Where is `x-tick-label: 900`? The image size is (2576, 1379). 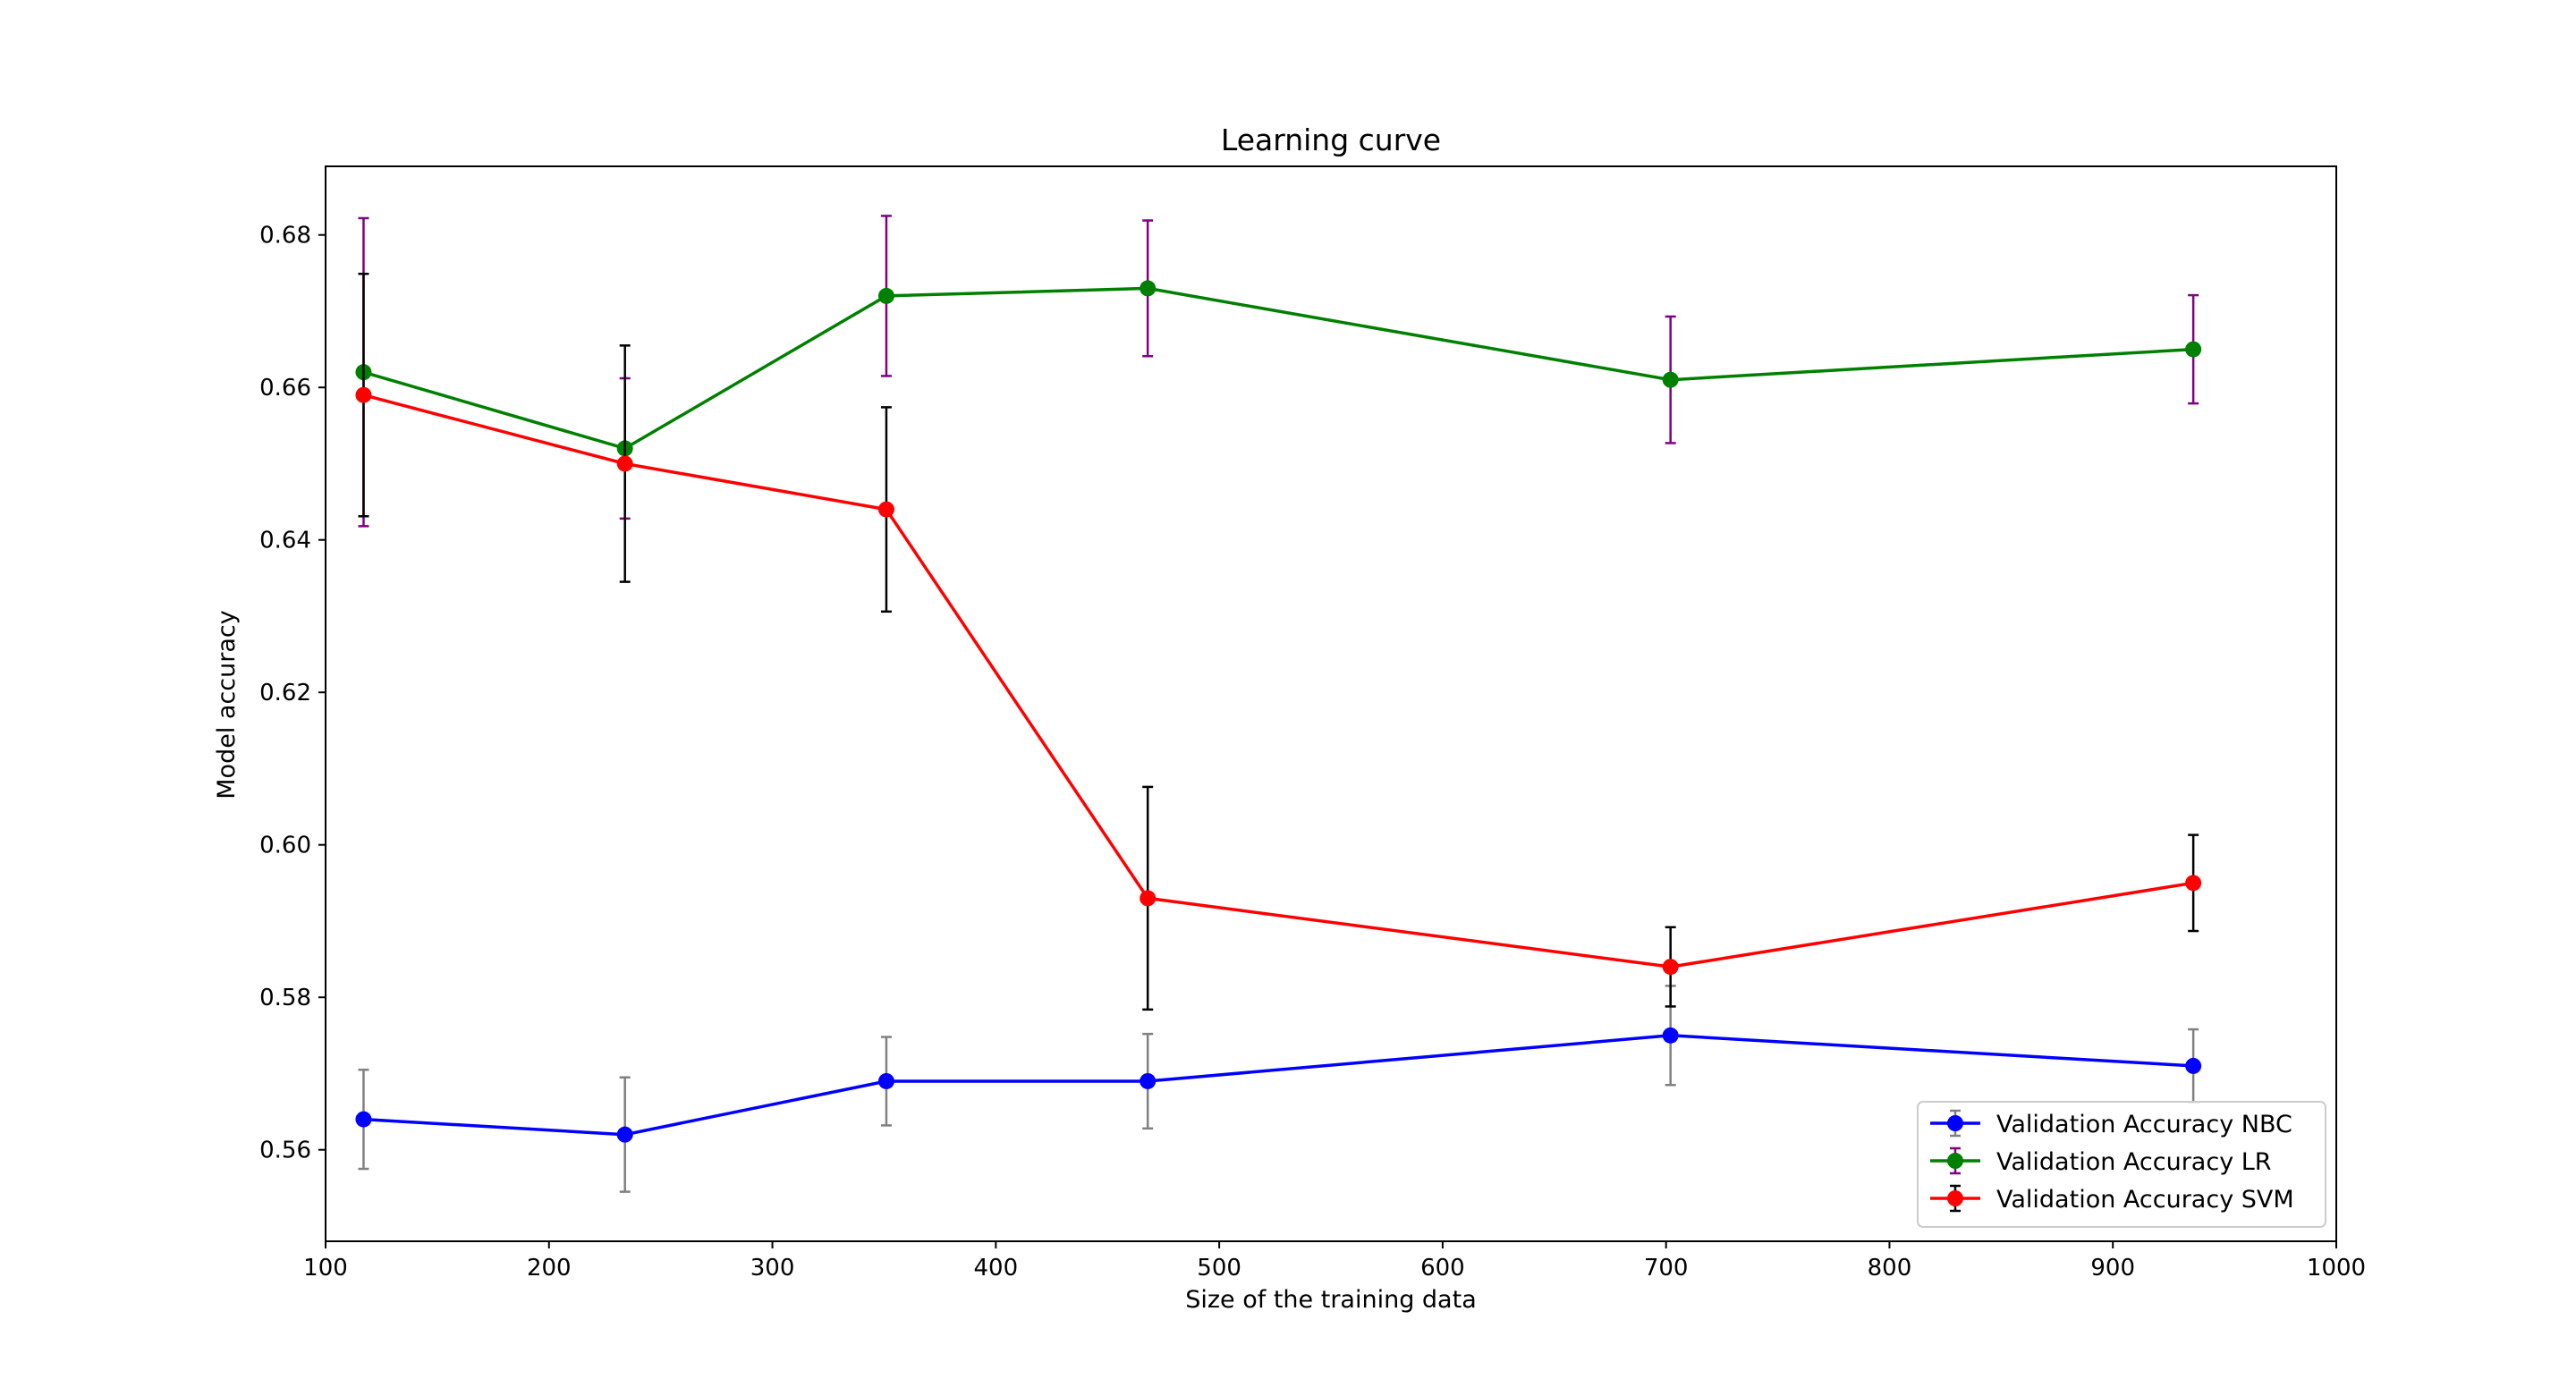 x-tick-label: 900 is located at coordinates (2112, 1268).